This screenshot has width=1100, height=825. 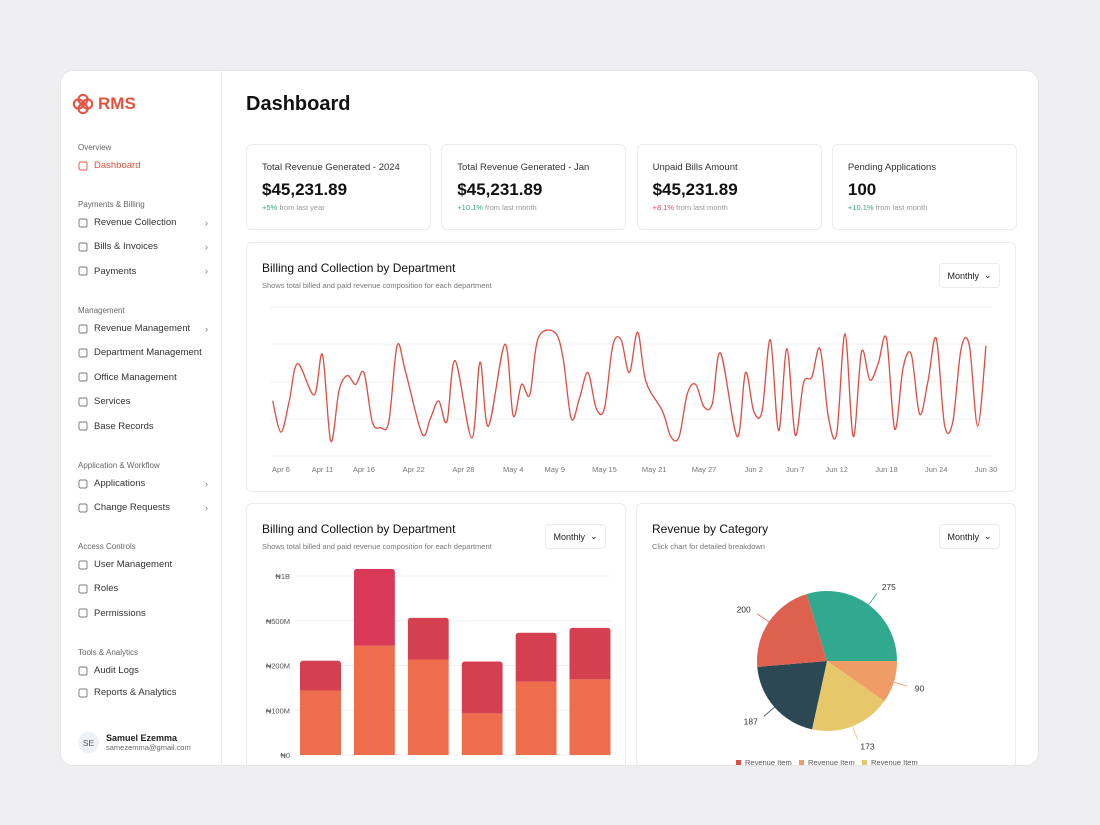 I want to click on bar-chart: ₦0 ₦100M ₦200M ₦500M ₦1B, so click(x=438, y=664).